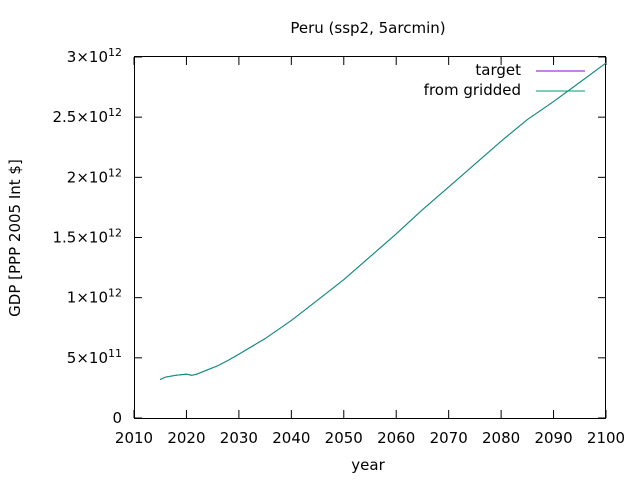 This screenshot has height=480, width=640. Describe the element at coordinates (87, 298) in the screenshot. I see `y-tick-mantissa: 1×10` at that location.